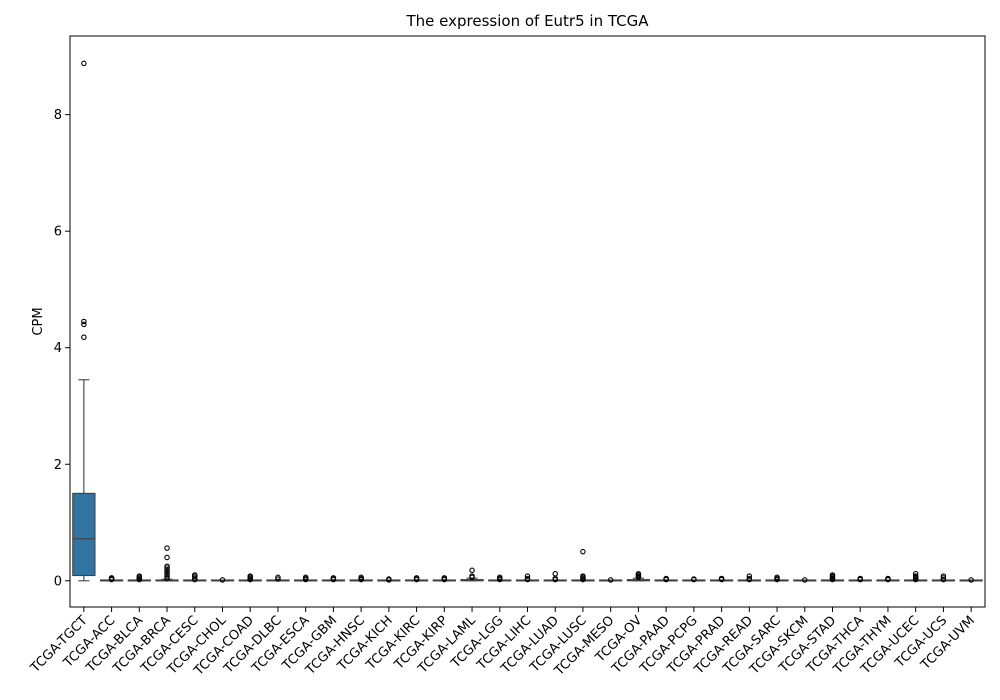 The height and width of the screenshot is (700, 1000). Describe the element at coordinates (38, 321) in the screenshot. I see `y-axis-label: CPM` at that location.